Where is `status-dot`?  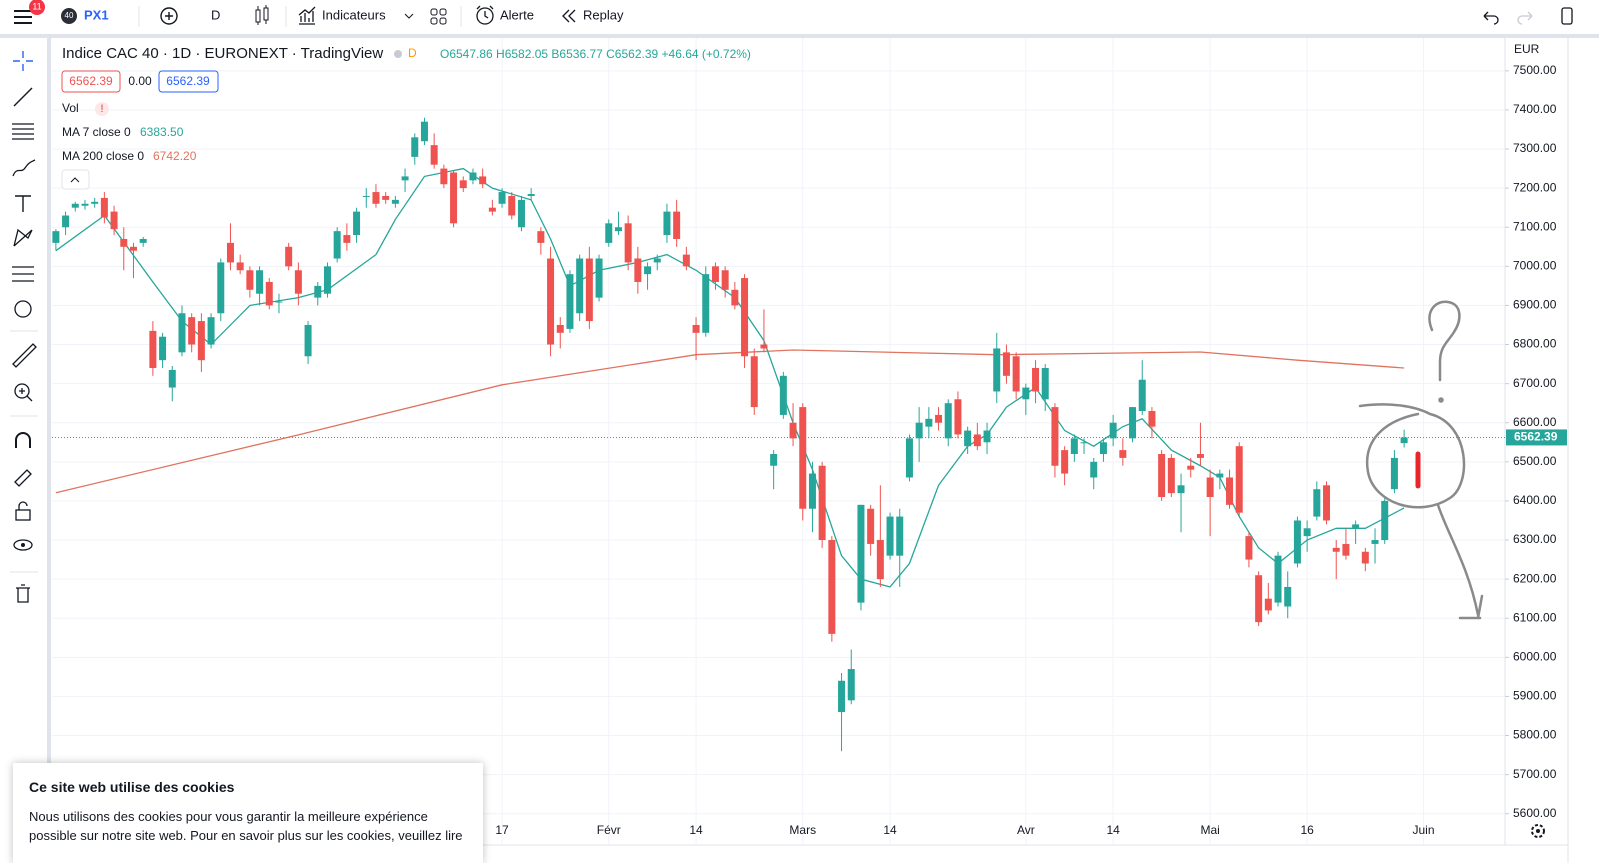 status-dot is located at coordinates (398, 54).